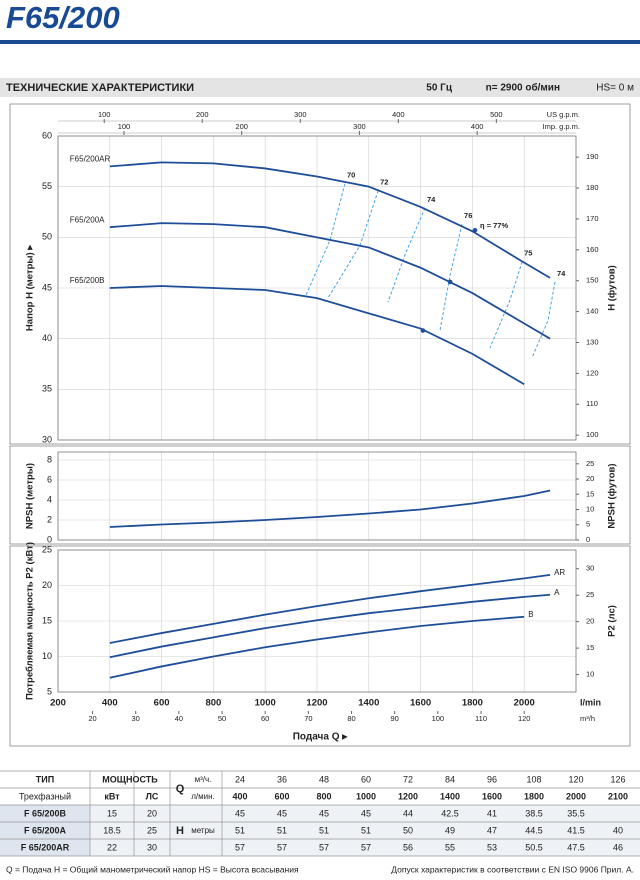 This screenshot has height=880, width=640. Describe the element at coordinates (47, 439) in the screenshot. I see `y-tick-label: 30` at that location.